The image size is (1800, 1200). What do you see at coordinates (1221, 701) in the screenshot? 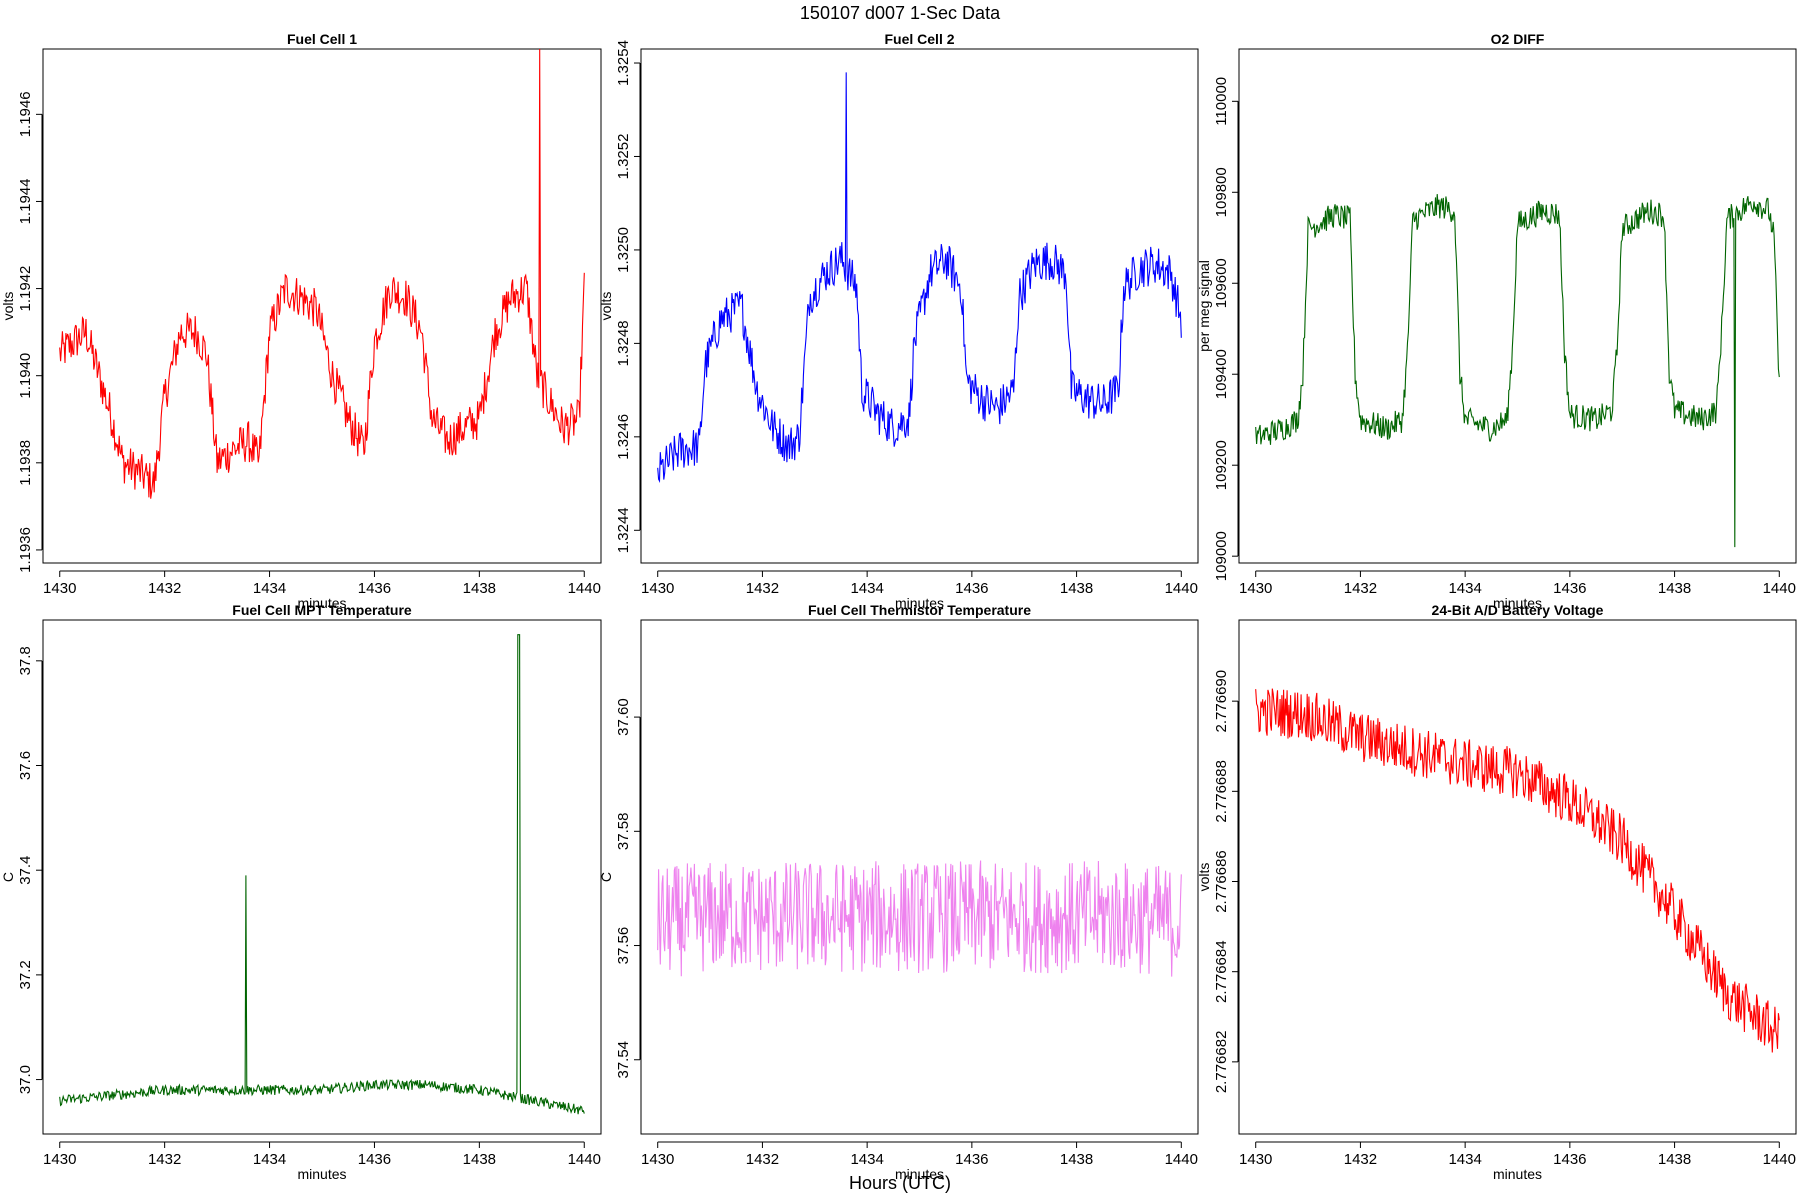
I see `y-tick-label: 2.776690` at bounding box center [1221, 701].